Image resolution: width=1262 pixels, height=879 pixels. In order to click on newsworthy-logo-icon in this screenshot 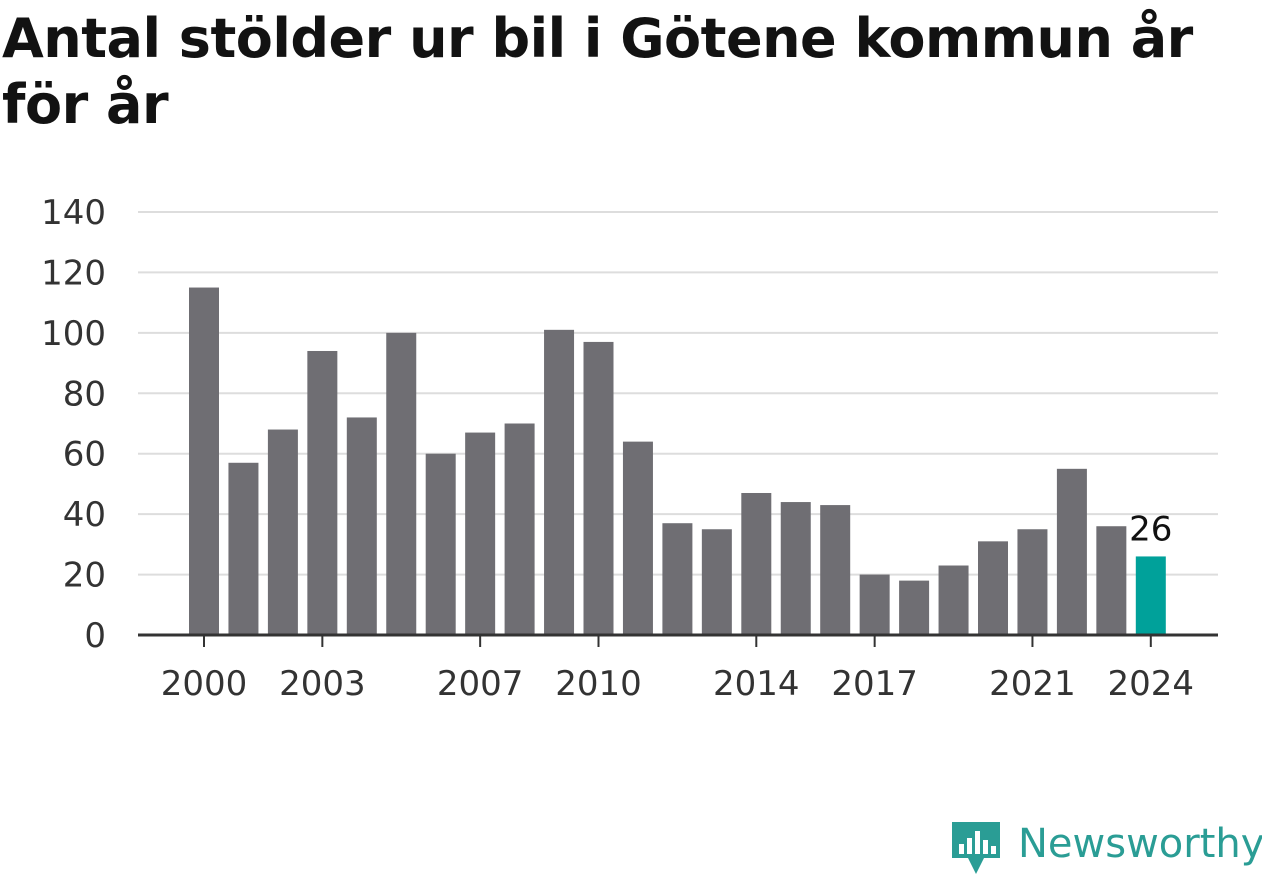, I will do `click(976, 848)`.